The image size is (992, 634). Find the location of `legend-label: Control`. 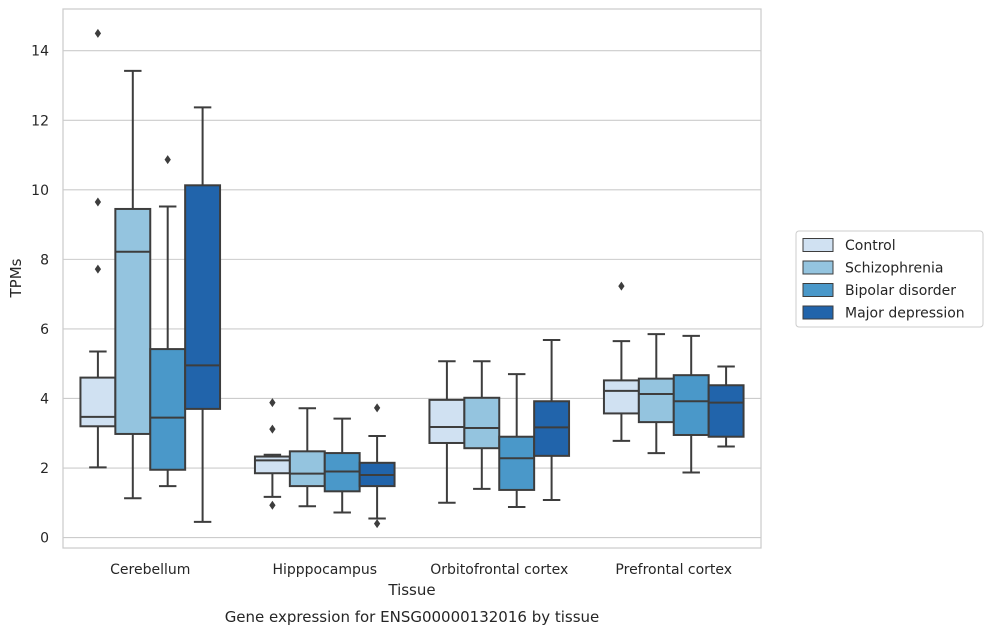

legend-label: Control is located at coordinates (870, 246).